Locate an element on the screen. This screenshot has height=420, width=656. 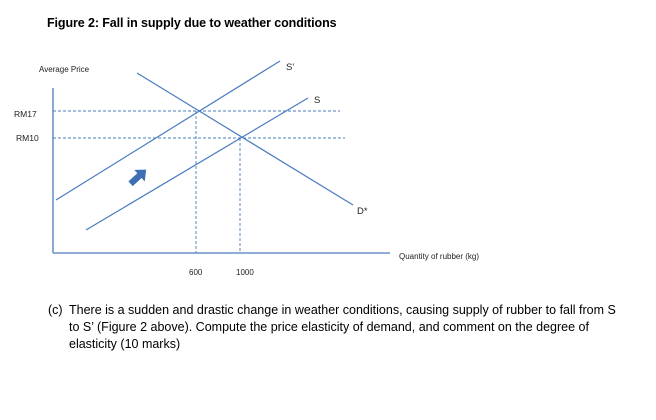
supply-curve-old is located at coordinates (197, 164).